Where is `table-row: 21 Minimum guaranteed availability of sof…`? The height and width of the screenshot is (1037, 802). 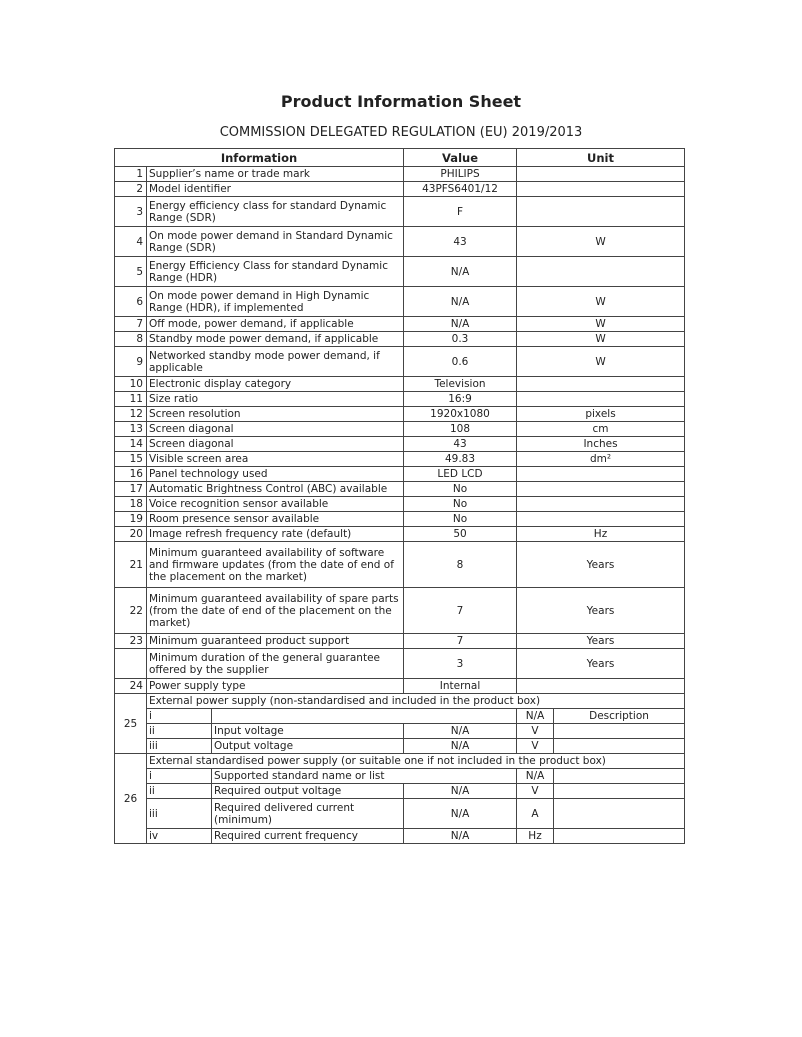 table-row: 21 Minimum guaranteed availability of sof… is located at coordinates (400, 564).